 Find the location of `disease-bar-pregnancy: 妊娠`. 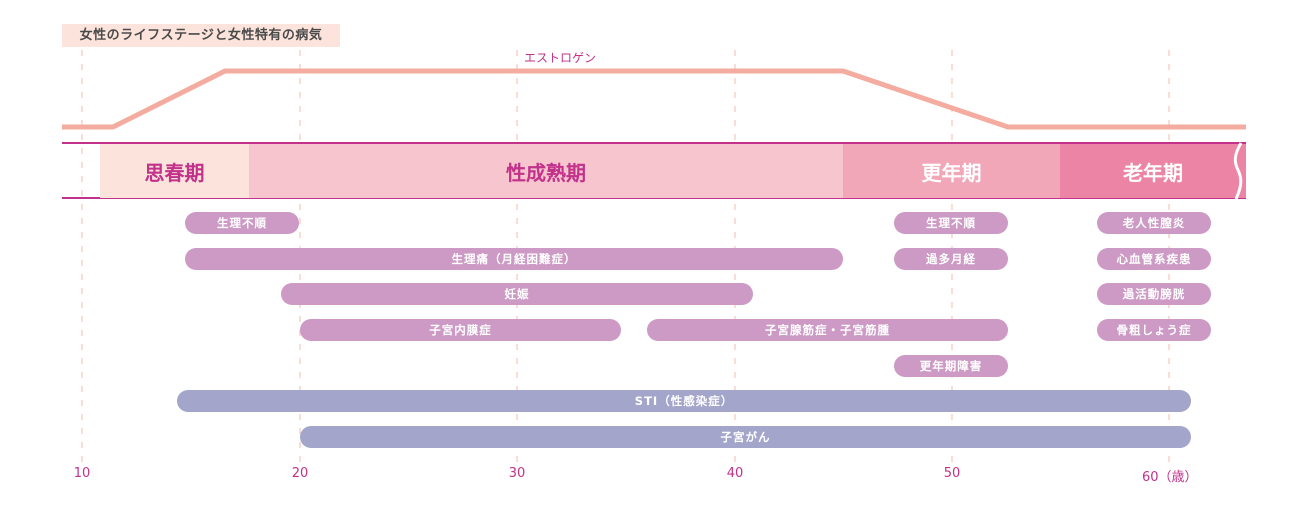

disease-bar-pregnancy: 妊娠 is located at coordinates (517, 294).